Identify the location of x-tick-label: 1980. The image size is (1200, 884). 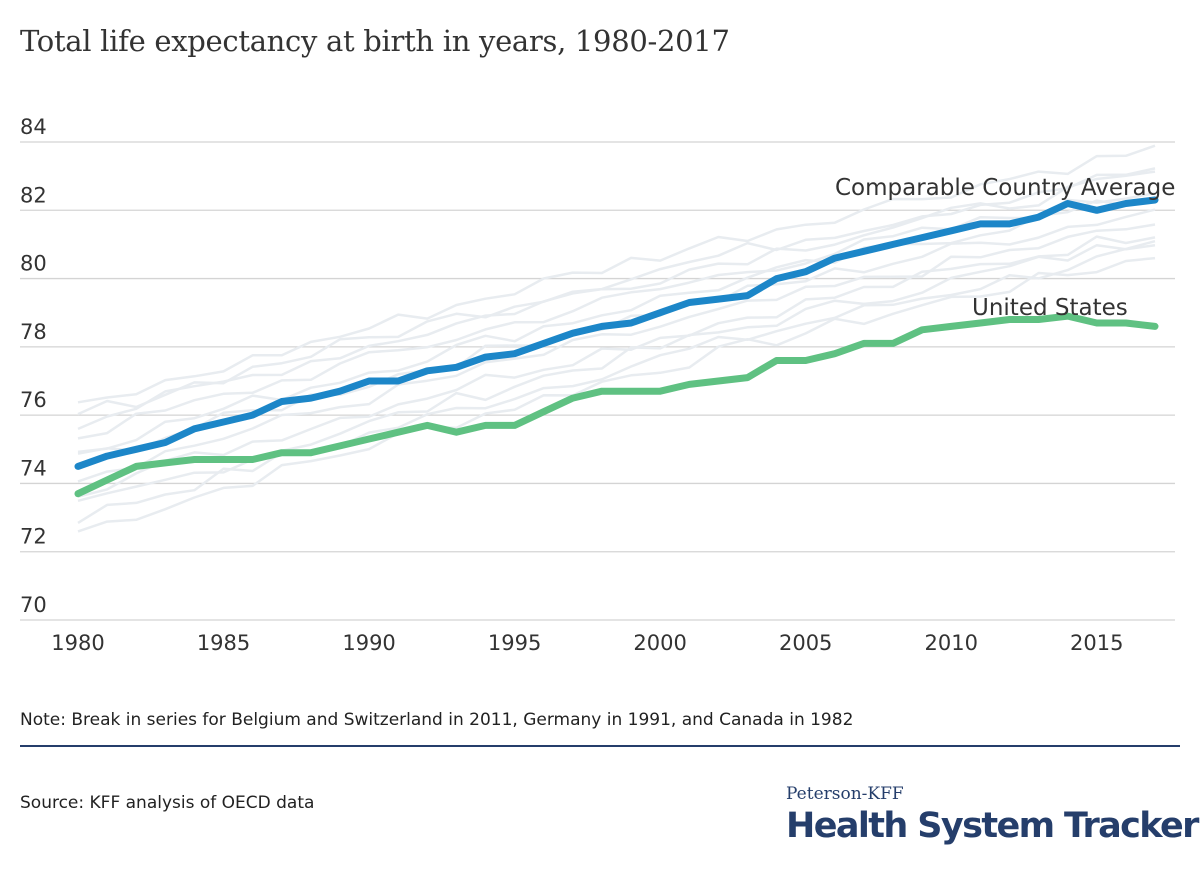
(77, 643).